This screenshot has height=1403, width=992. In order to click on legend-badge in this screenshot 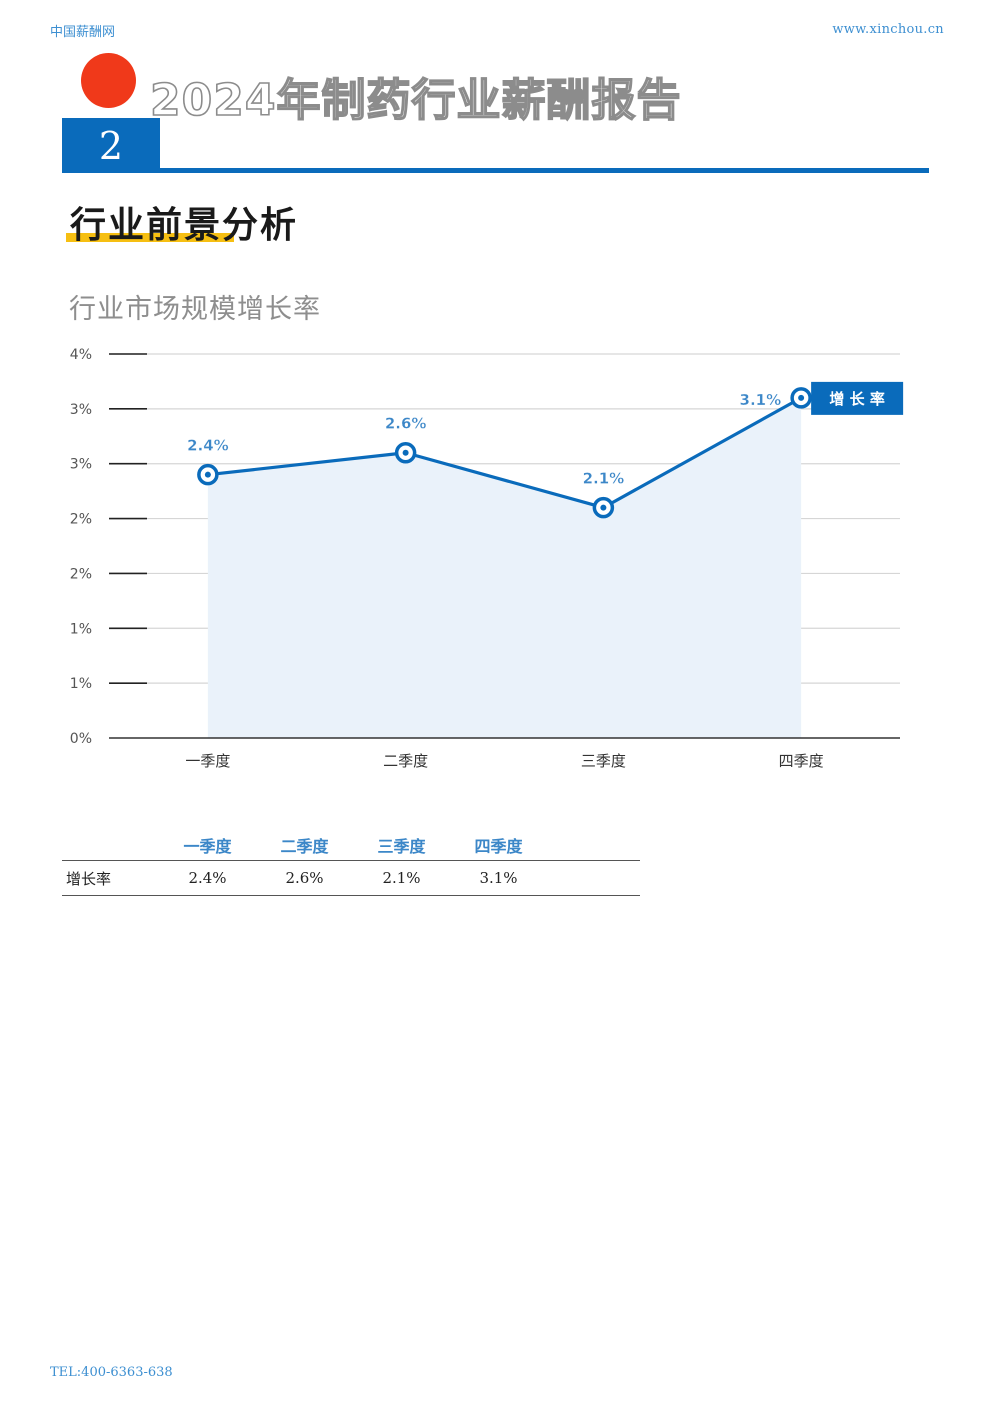, I will do `click(857, 398)`.